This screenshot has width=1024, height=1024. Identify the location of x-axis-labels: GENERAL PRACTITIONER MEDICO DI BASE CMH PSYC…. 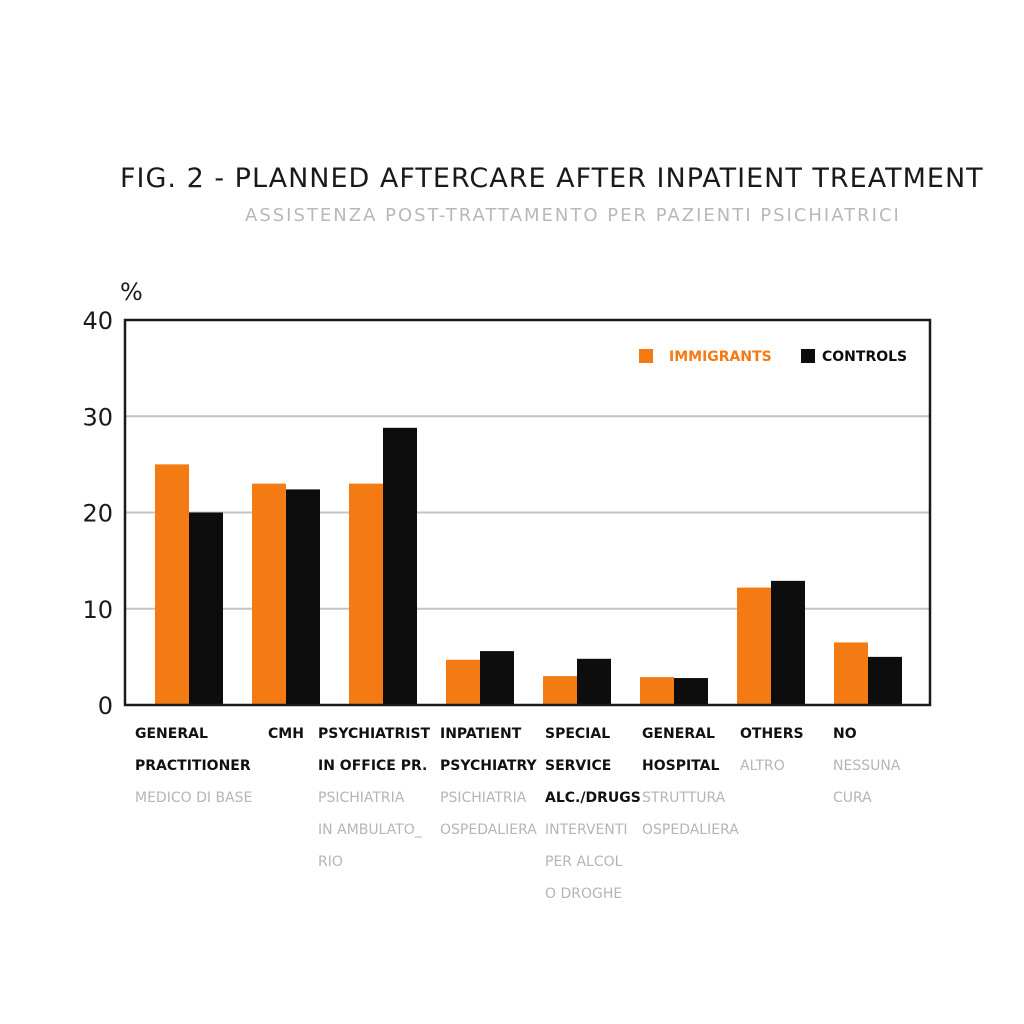
(518, 814).